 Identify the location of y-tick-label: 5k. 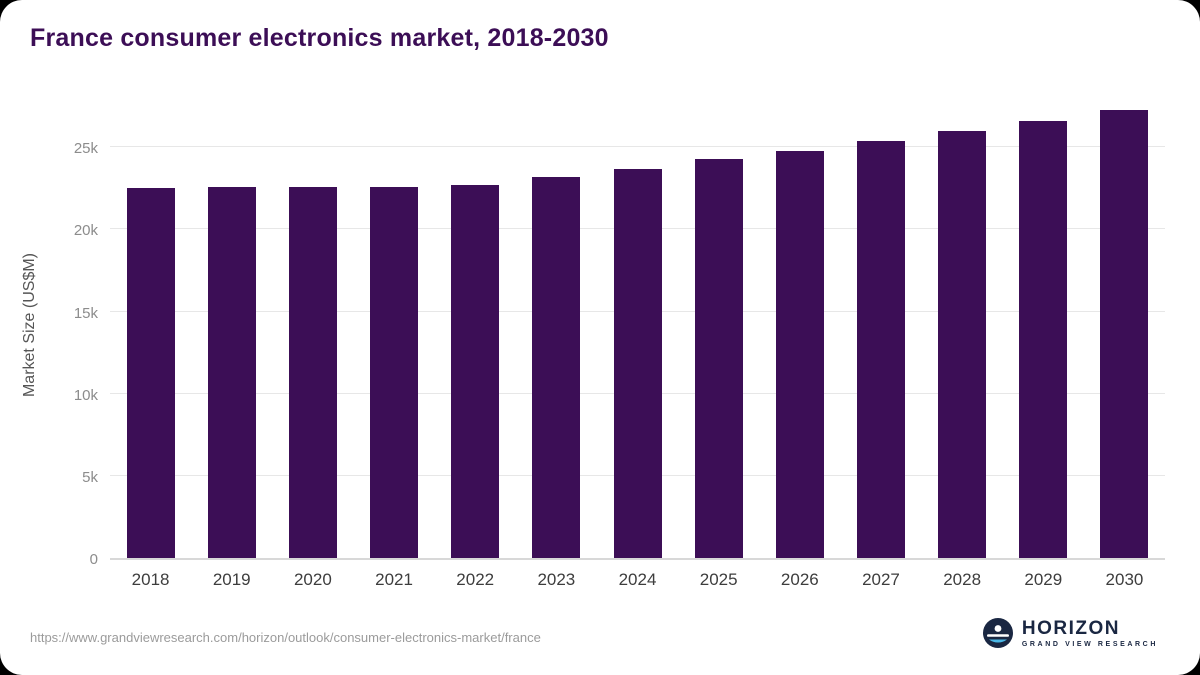
(90, 477).